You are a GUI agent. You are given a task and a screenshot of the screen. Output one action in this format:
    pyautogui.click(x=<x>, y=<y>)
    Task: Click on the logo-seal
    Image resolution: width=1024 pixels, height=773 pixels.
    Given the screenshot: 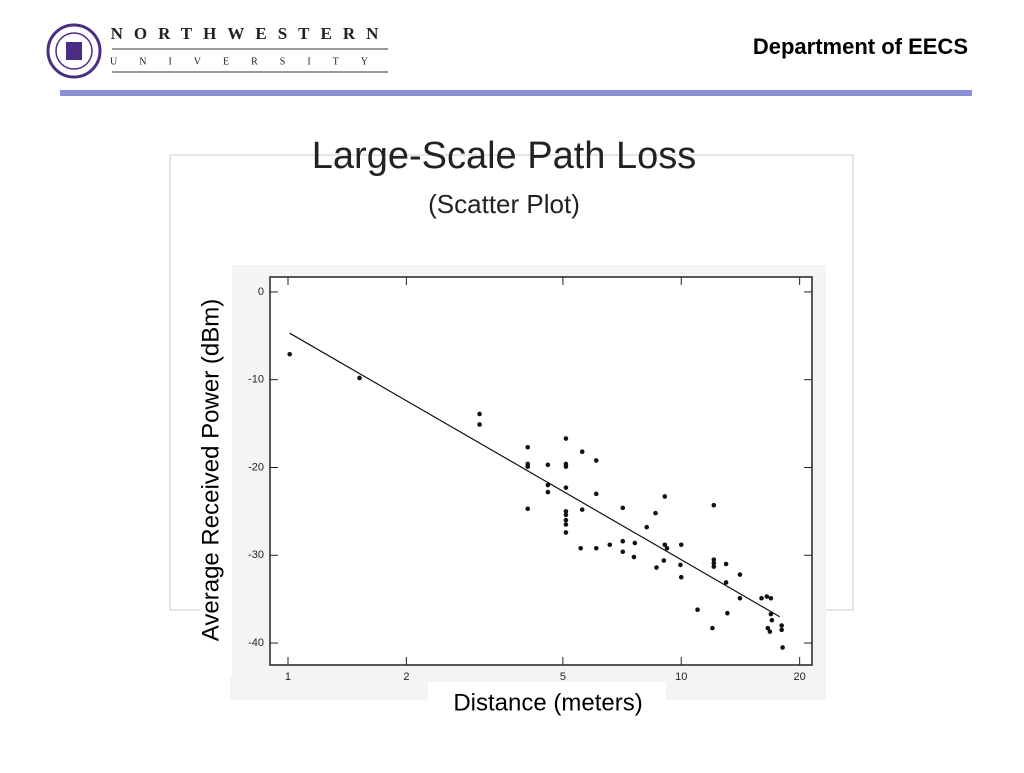 What is the action you would take?
    pyautogui.click(x=74, y=51)
    